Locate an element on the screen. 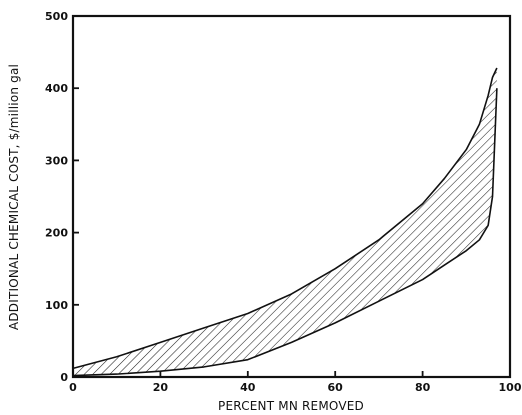 This screenshot has width=522, height=415. y-tick-label: 100 is located at coordinates (56, 305).